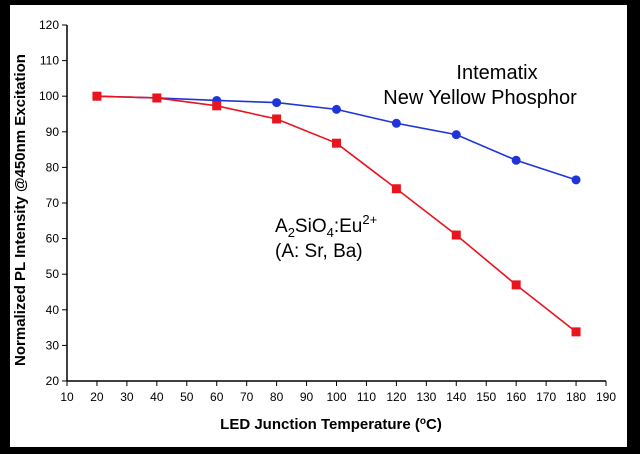  What do you see at coordinates (516, 397) in the screenshot?
I see `x-tick-label: 160` at bounding box center [516, 397].